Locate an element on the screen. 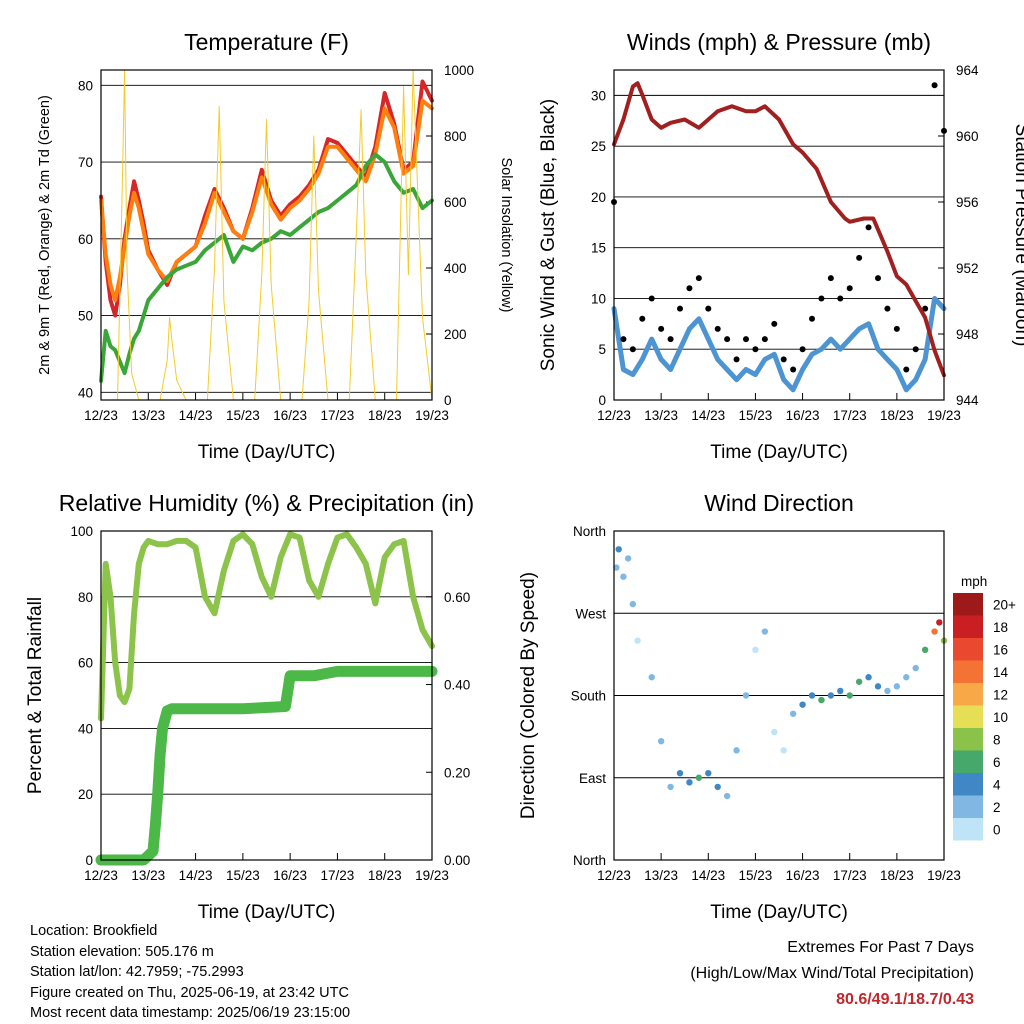  colorbar-label: 8 is located at coordinates (997, 739).